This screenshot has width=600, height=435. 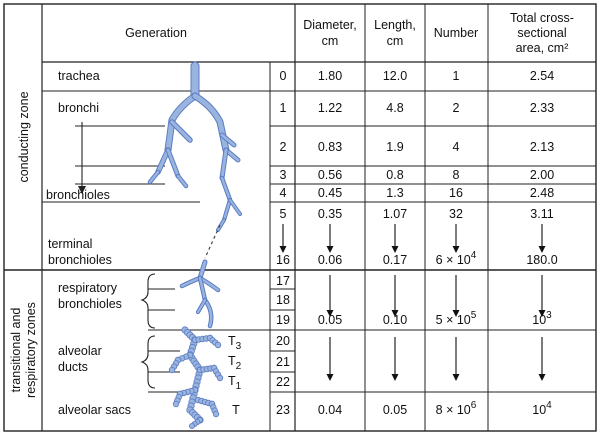 I want to click on cell-l-row-1: 4.8, so click(x=394, y=108).